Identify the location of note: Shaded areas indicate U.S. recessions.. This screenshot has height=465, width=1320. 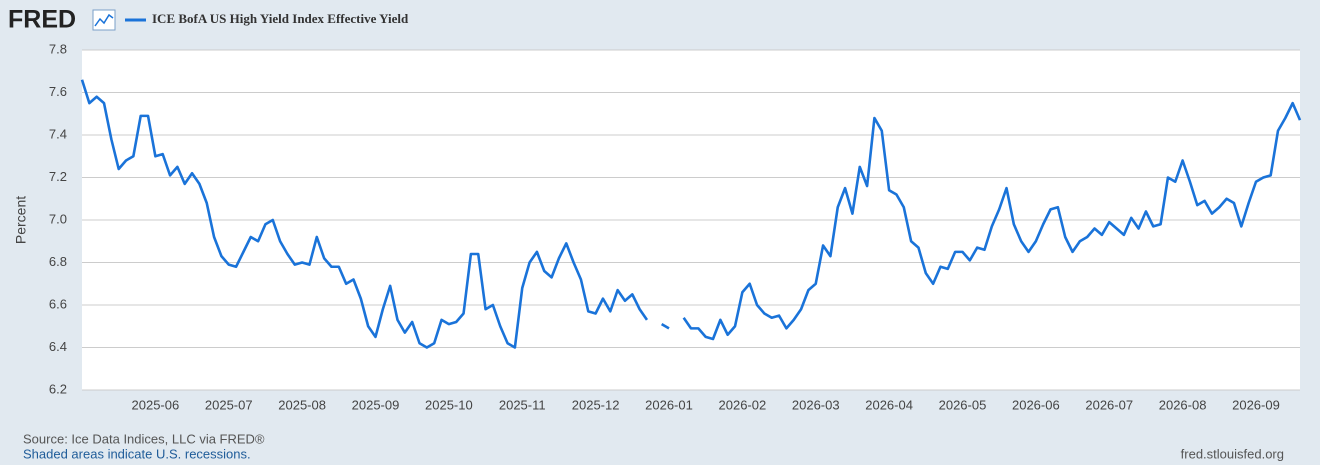
(137, 453).